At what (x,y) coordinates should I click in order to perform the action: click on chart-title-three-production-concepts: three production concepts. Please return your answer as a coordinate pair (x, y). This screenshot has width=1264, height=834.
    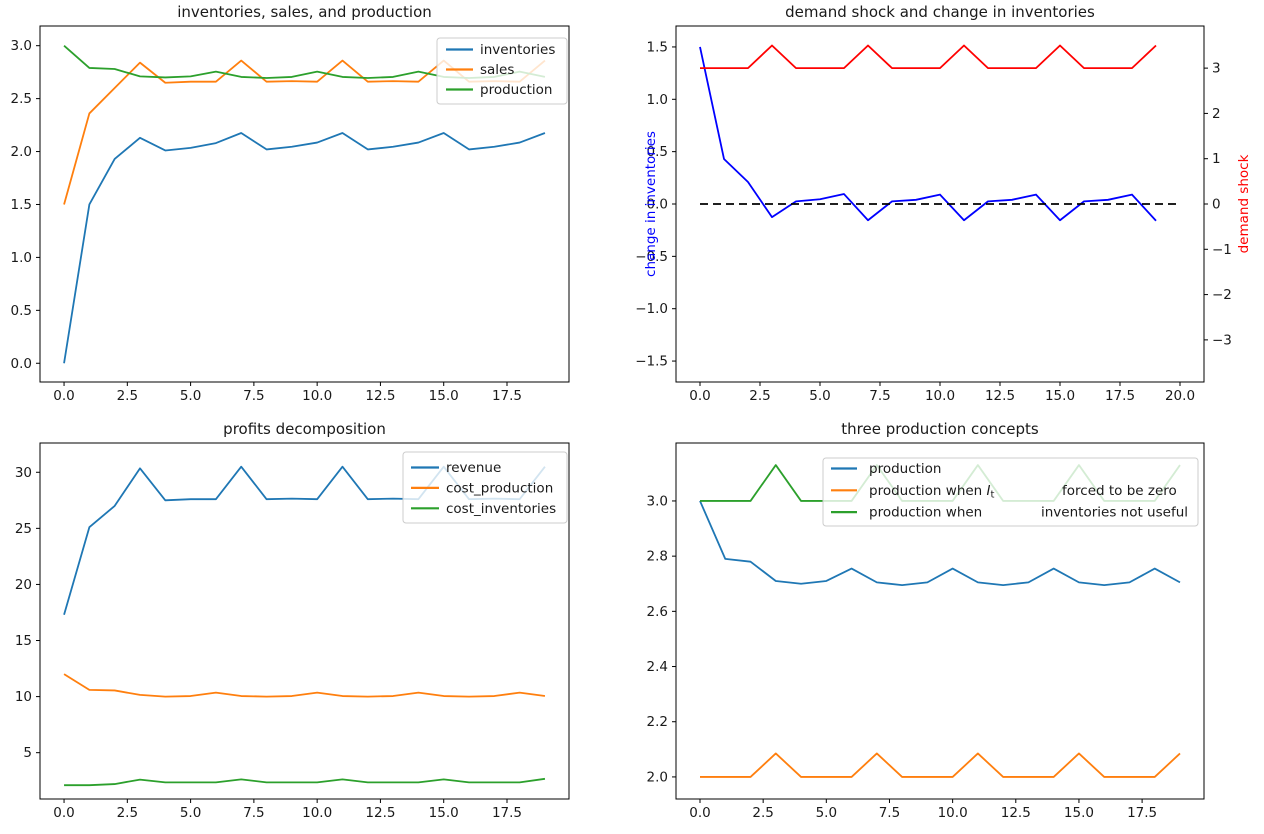
    Looking at the image, I should click on (940, 429).